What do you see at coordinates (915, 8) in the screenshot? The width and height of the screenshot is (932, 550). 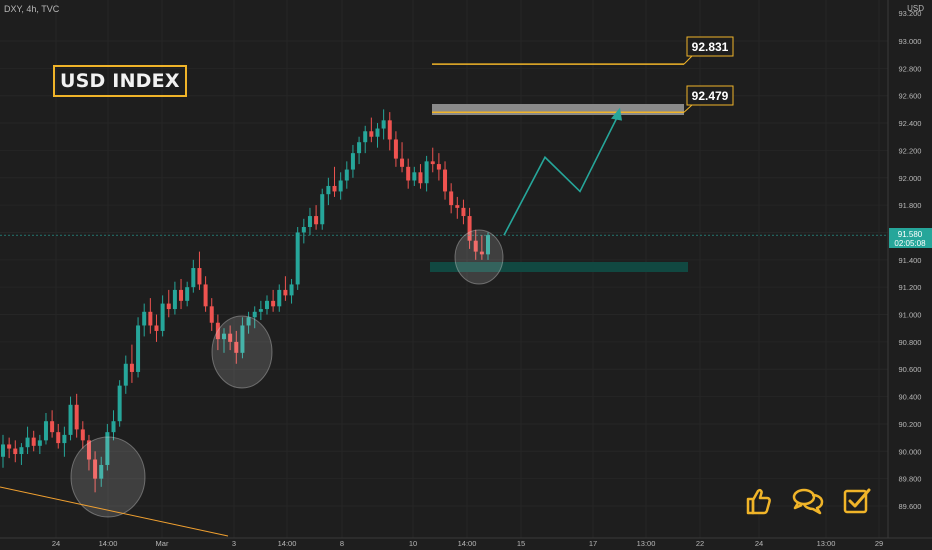 I see `currency-label: USD` at bounding box center [915, 8].